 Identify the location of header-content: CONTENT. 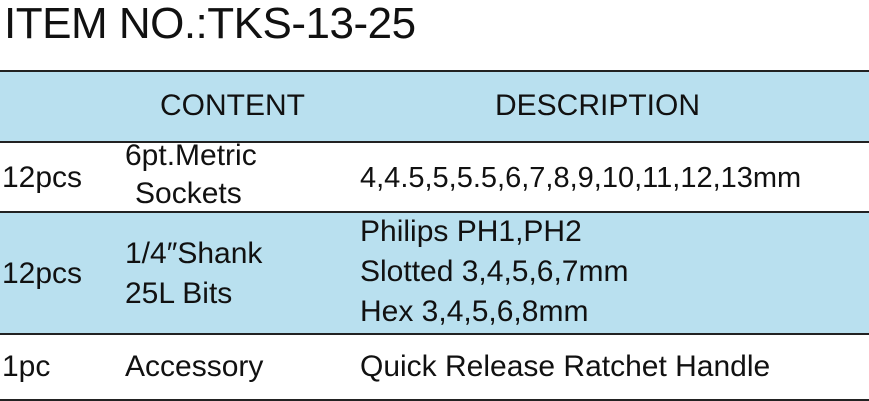
(232, 105).